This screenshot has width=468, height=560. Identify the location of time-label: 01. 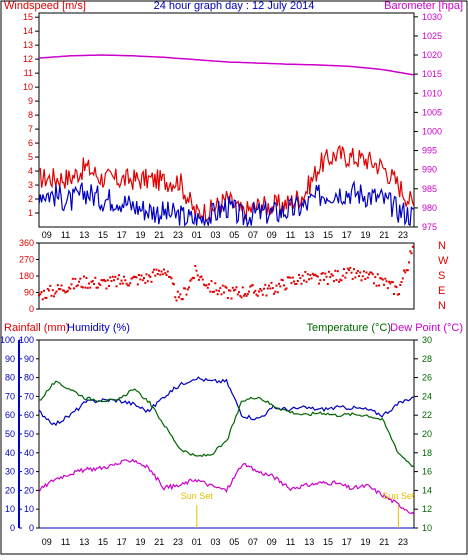
(197, 542).